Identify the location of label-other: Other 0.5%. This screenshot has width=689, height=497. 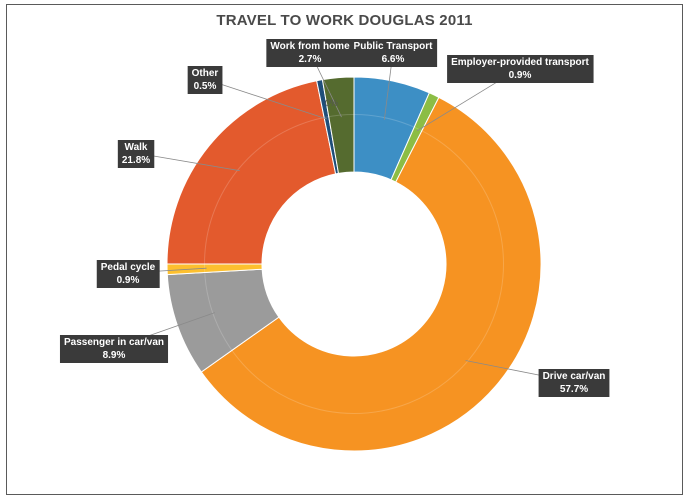
(205, 80).